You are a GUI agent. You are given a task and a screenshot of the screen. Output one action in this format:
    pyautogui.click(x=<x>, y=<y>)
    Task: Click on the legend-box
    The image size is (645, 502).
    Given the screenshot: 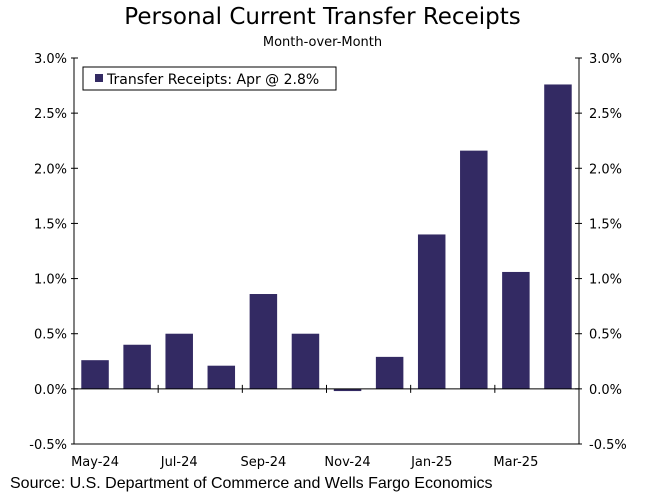 What is the action you would take?
    pyautogui.click(x=209, y=78)
    